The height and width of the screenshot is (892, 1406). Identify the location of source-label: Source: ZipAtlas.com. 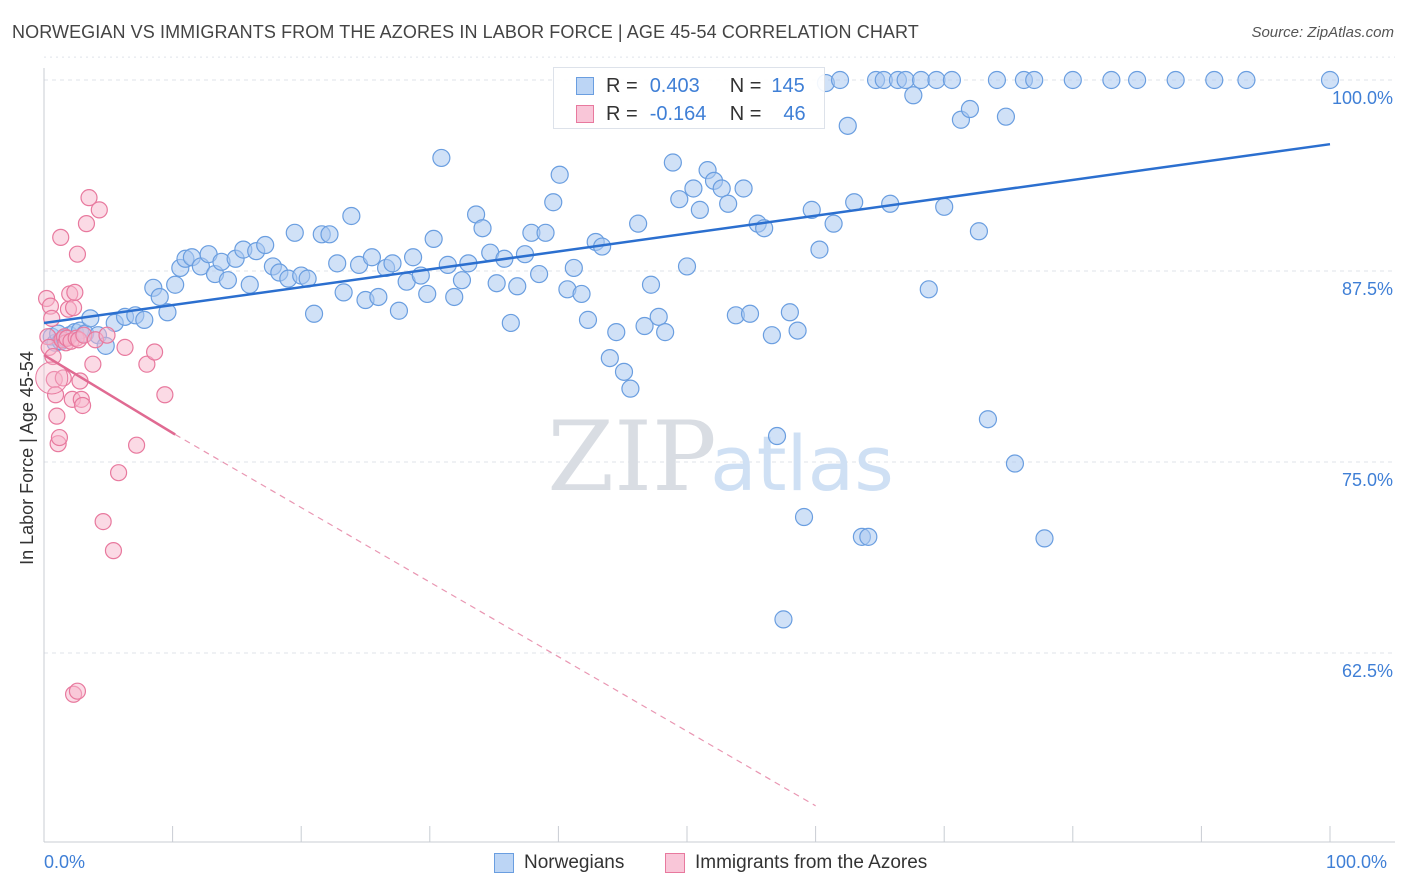
(1322, 32).